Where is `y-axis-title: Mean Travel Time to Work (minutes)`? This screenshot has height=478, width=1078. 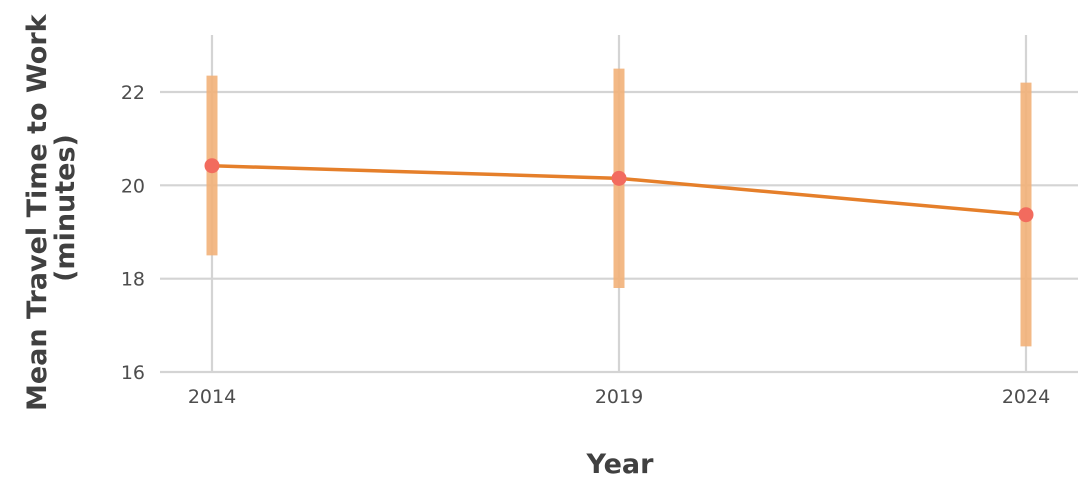 y-axis-title: Mean Travel Time to Work (minutes) is located at coordinates (51, 208).